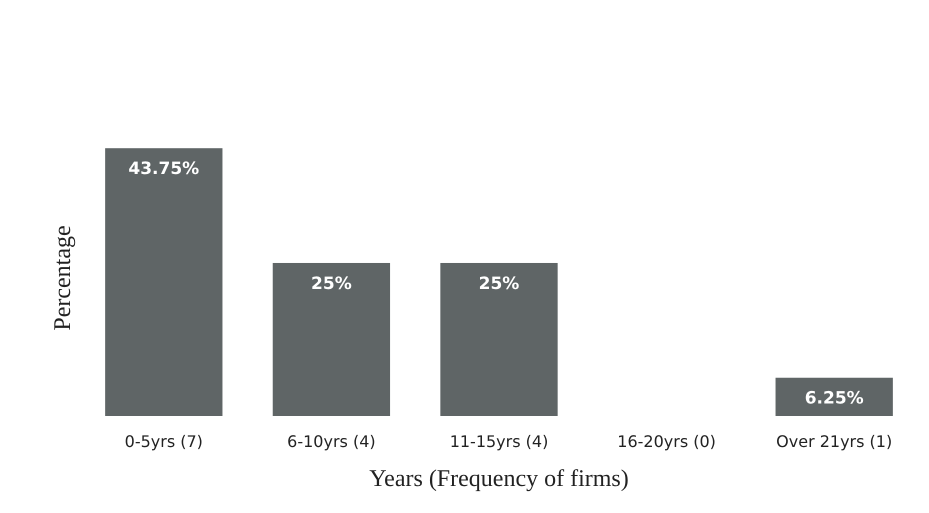 The image size is (929, 513). What do you see at coordinates (834, 398) in the screenshot?
I see `data-label: 6.25%` at bounding box center [834, 398].